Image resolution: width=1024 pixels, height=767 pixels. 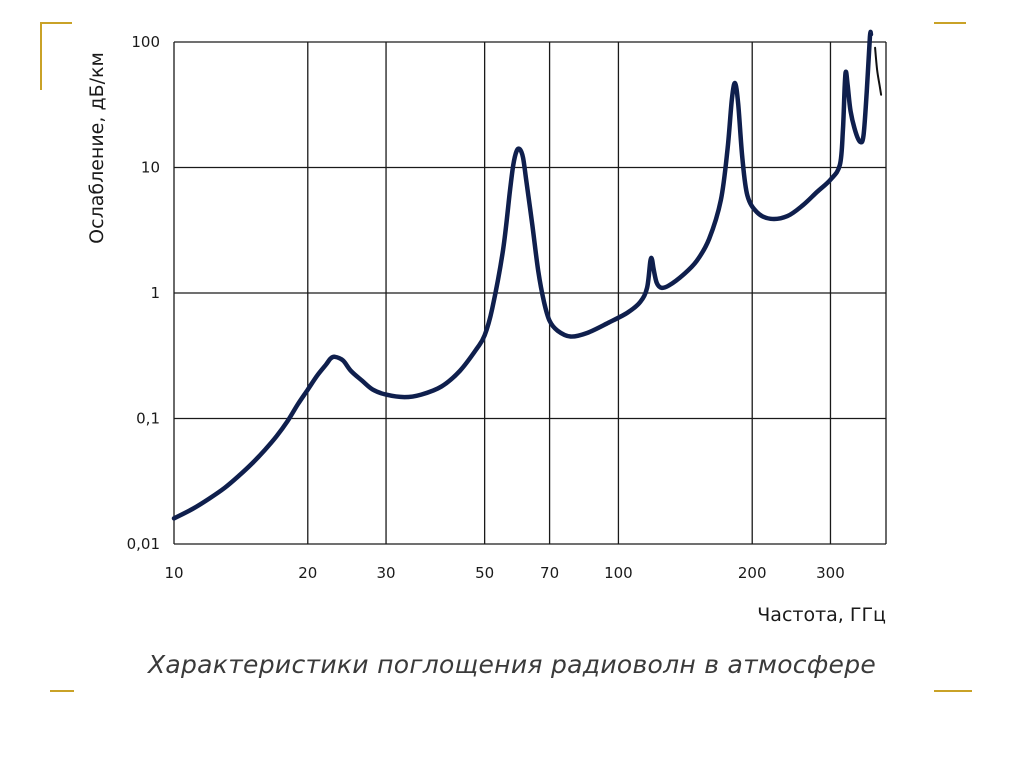 I want to click on y-tick-label: 10, so click(x=150, y=168).